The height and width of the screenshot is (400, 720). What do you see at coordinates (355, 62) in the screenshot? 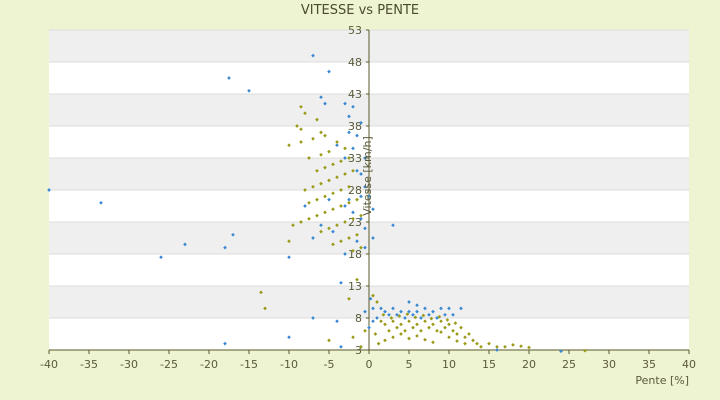
I see `y-tick-label: 48` at bounding box center [355, 62].